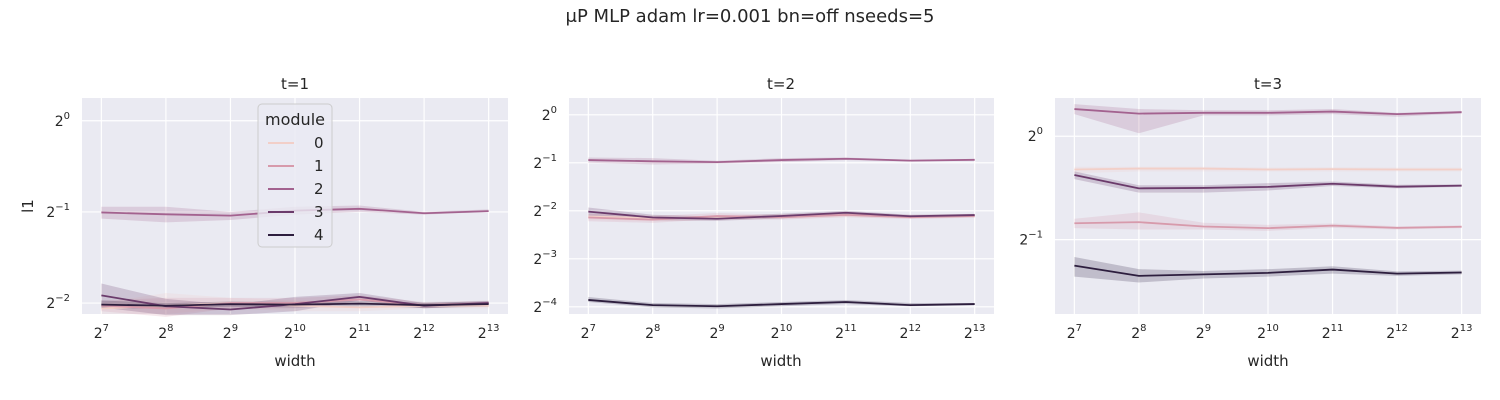 The width and height of the screenshot is (1500, 400). I want to click on legend-label-2: 2, so click(319, 189).